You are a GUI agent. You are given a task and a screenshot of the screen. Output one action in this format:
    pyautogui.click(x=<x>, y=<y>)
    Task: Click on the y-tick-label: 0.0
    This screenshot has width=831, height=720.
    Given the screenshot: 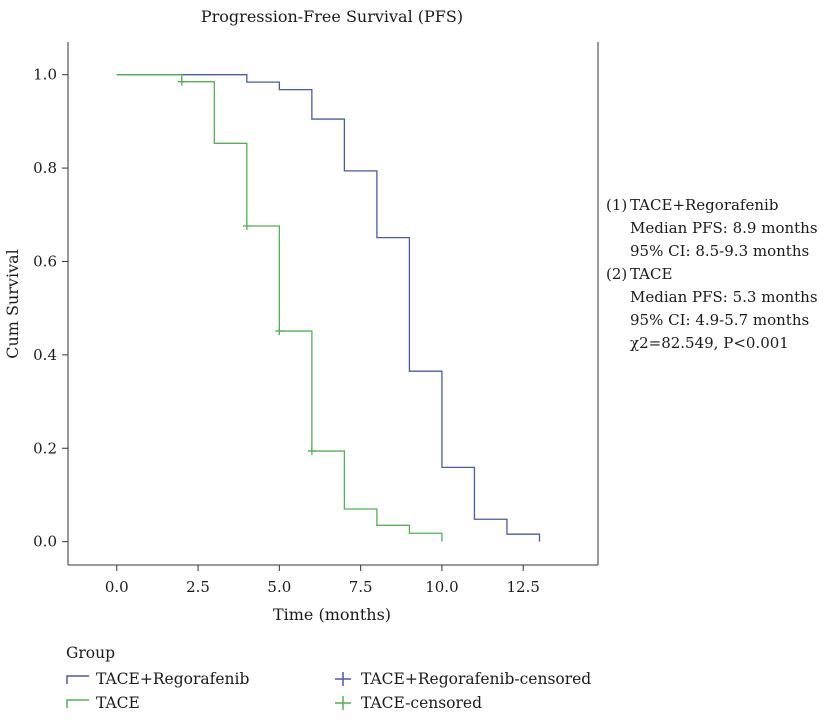 What is the action you would take?
    pyautogui.click(x=45, y=542)
    